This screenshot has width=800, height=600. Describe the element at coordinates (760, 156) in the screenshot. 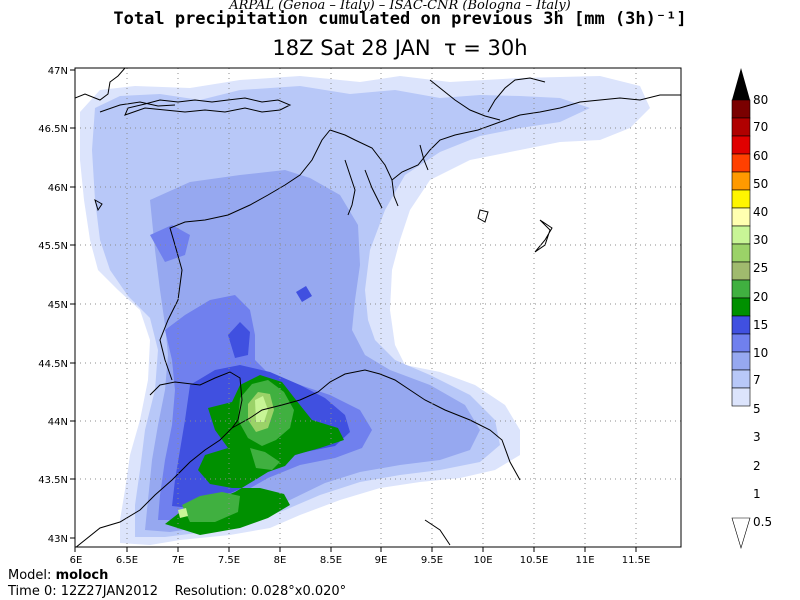

I see `colorbar-label: 60` at that location.